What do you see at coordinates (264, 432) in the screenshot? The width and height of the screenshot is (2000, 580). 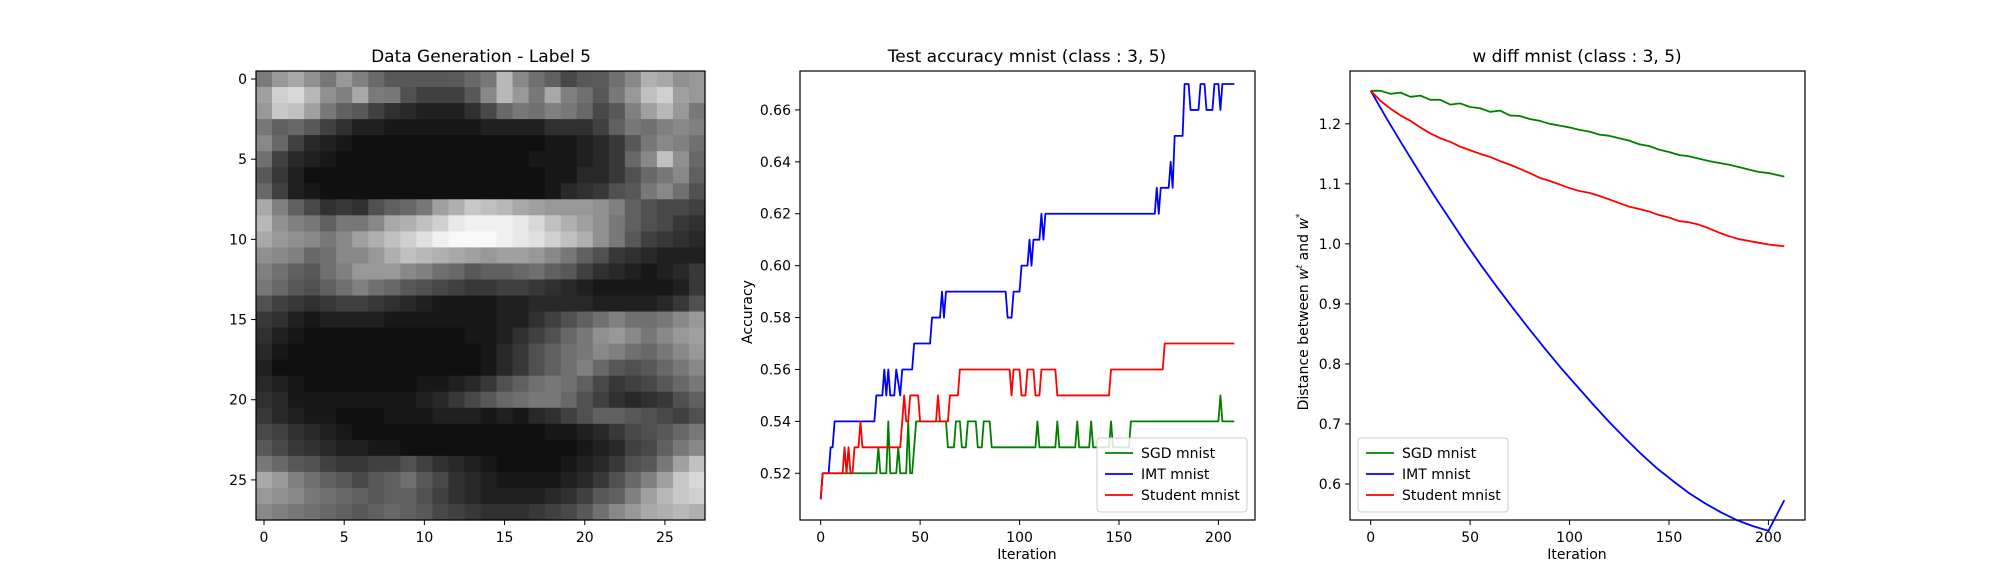 I see `pixel-r22-c0` at bounding box center [264, 432].